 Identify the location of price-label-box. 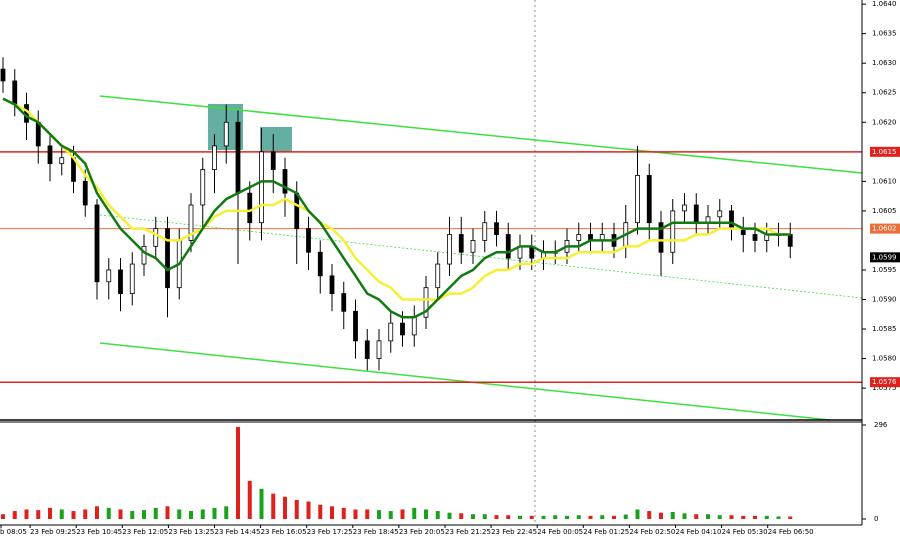
(885, 257).